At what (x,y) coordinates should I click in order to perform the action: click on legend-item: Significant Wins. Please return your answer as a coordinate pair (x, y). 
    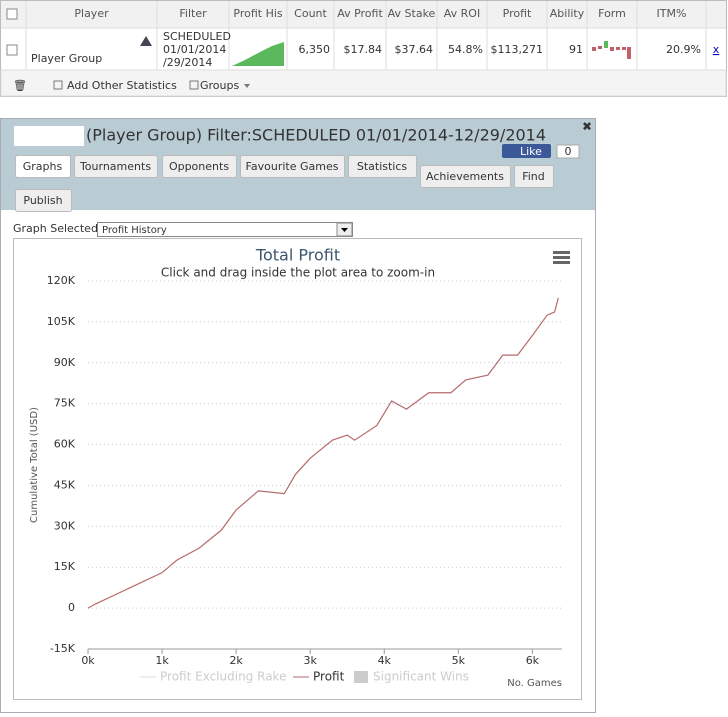
    Looking at the image, I should click on (421, 677).